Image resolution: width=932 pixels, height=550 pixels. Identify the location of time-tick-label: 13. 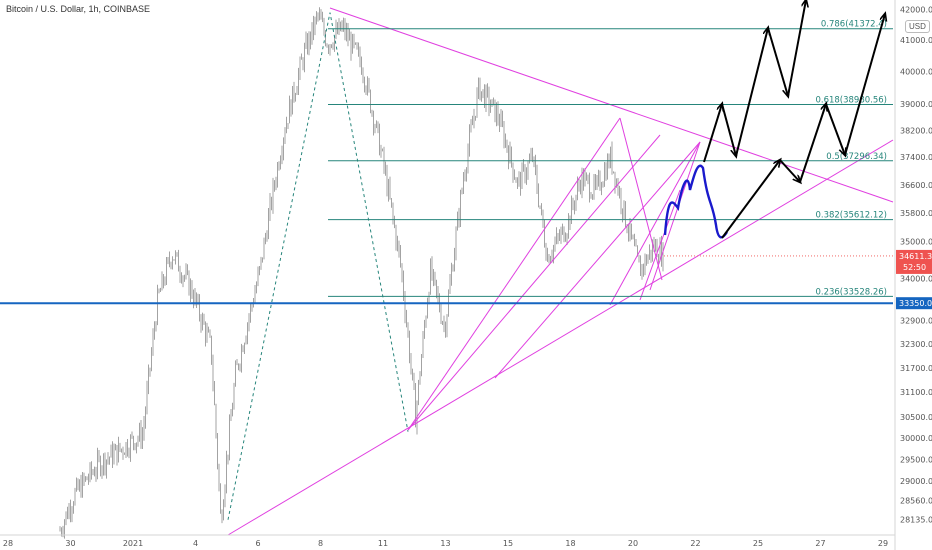
(445, 543).